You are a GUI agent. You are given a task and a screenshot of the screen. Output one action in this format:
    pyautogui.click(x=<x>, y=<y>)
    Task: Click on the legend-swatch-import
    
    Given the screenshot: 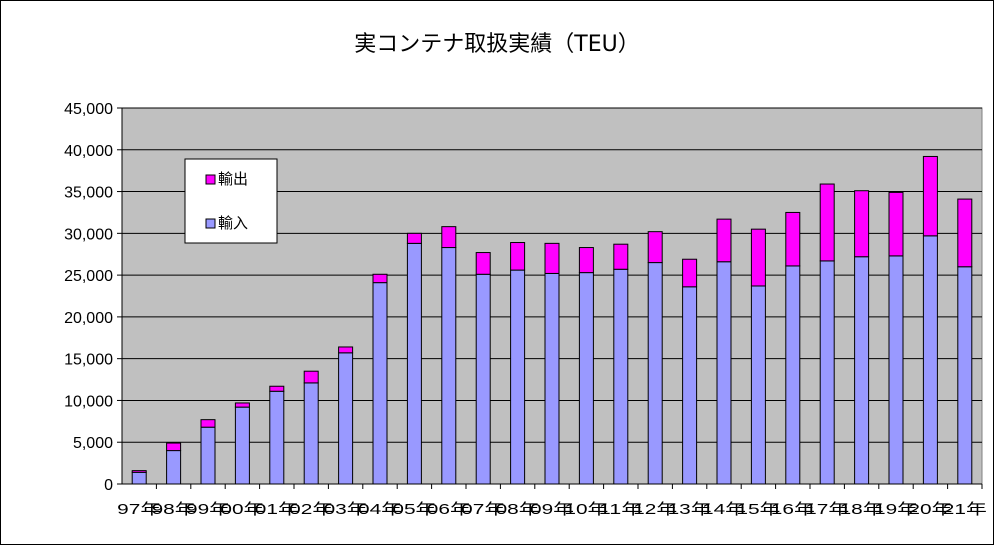 What is the action you would take?
    pyautogui.click(x=210, y=223)
    